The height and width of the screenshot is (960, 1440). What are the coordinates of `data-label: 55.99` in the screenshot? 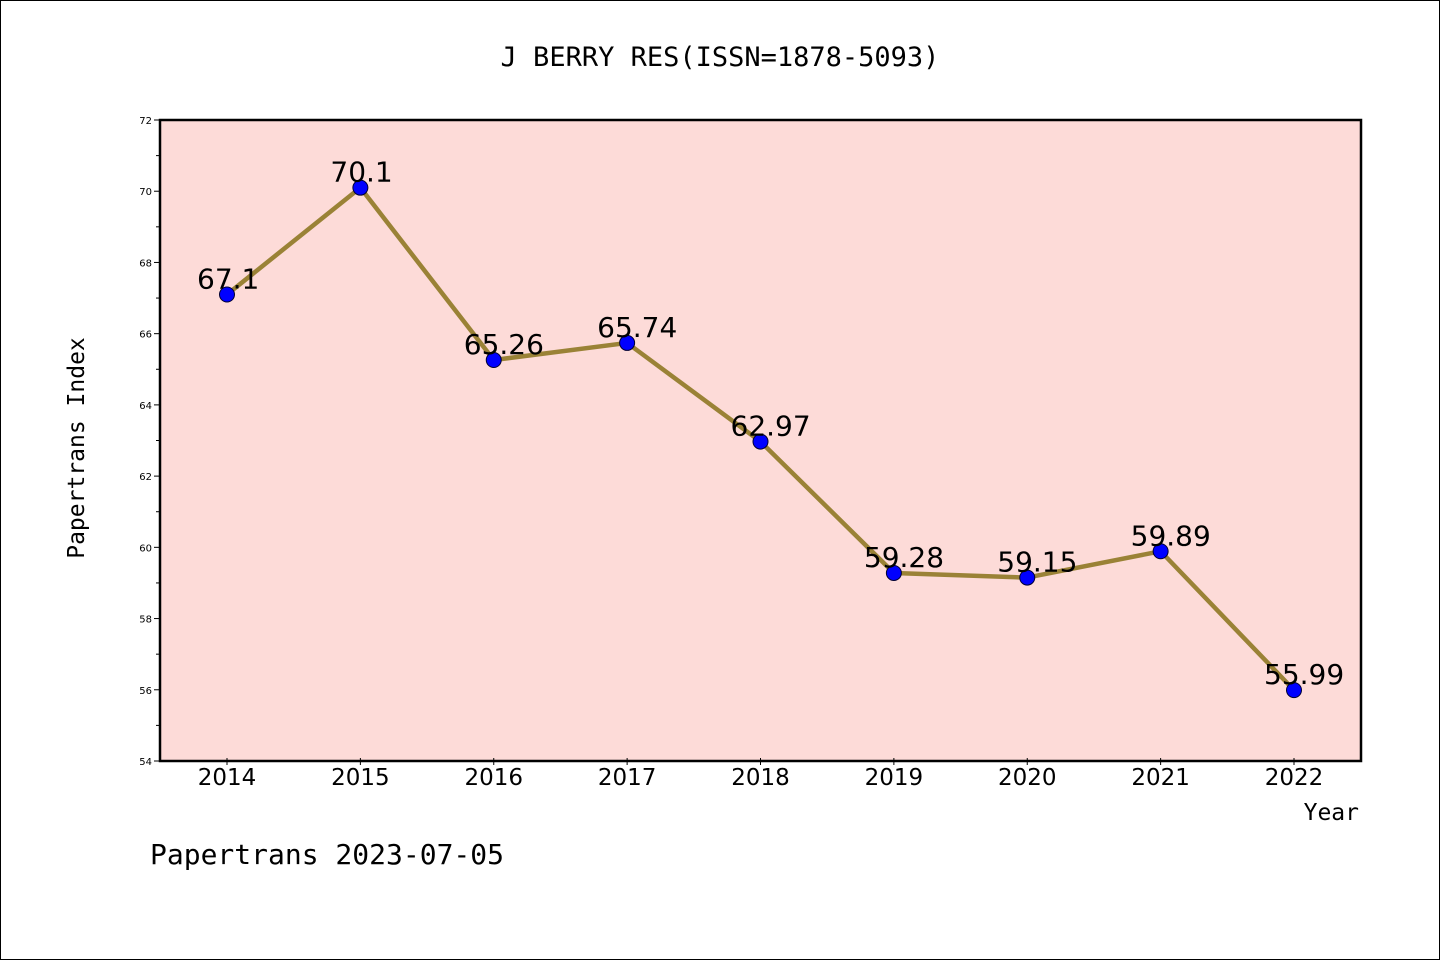 It's located at (1304, 674).